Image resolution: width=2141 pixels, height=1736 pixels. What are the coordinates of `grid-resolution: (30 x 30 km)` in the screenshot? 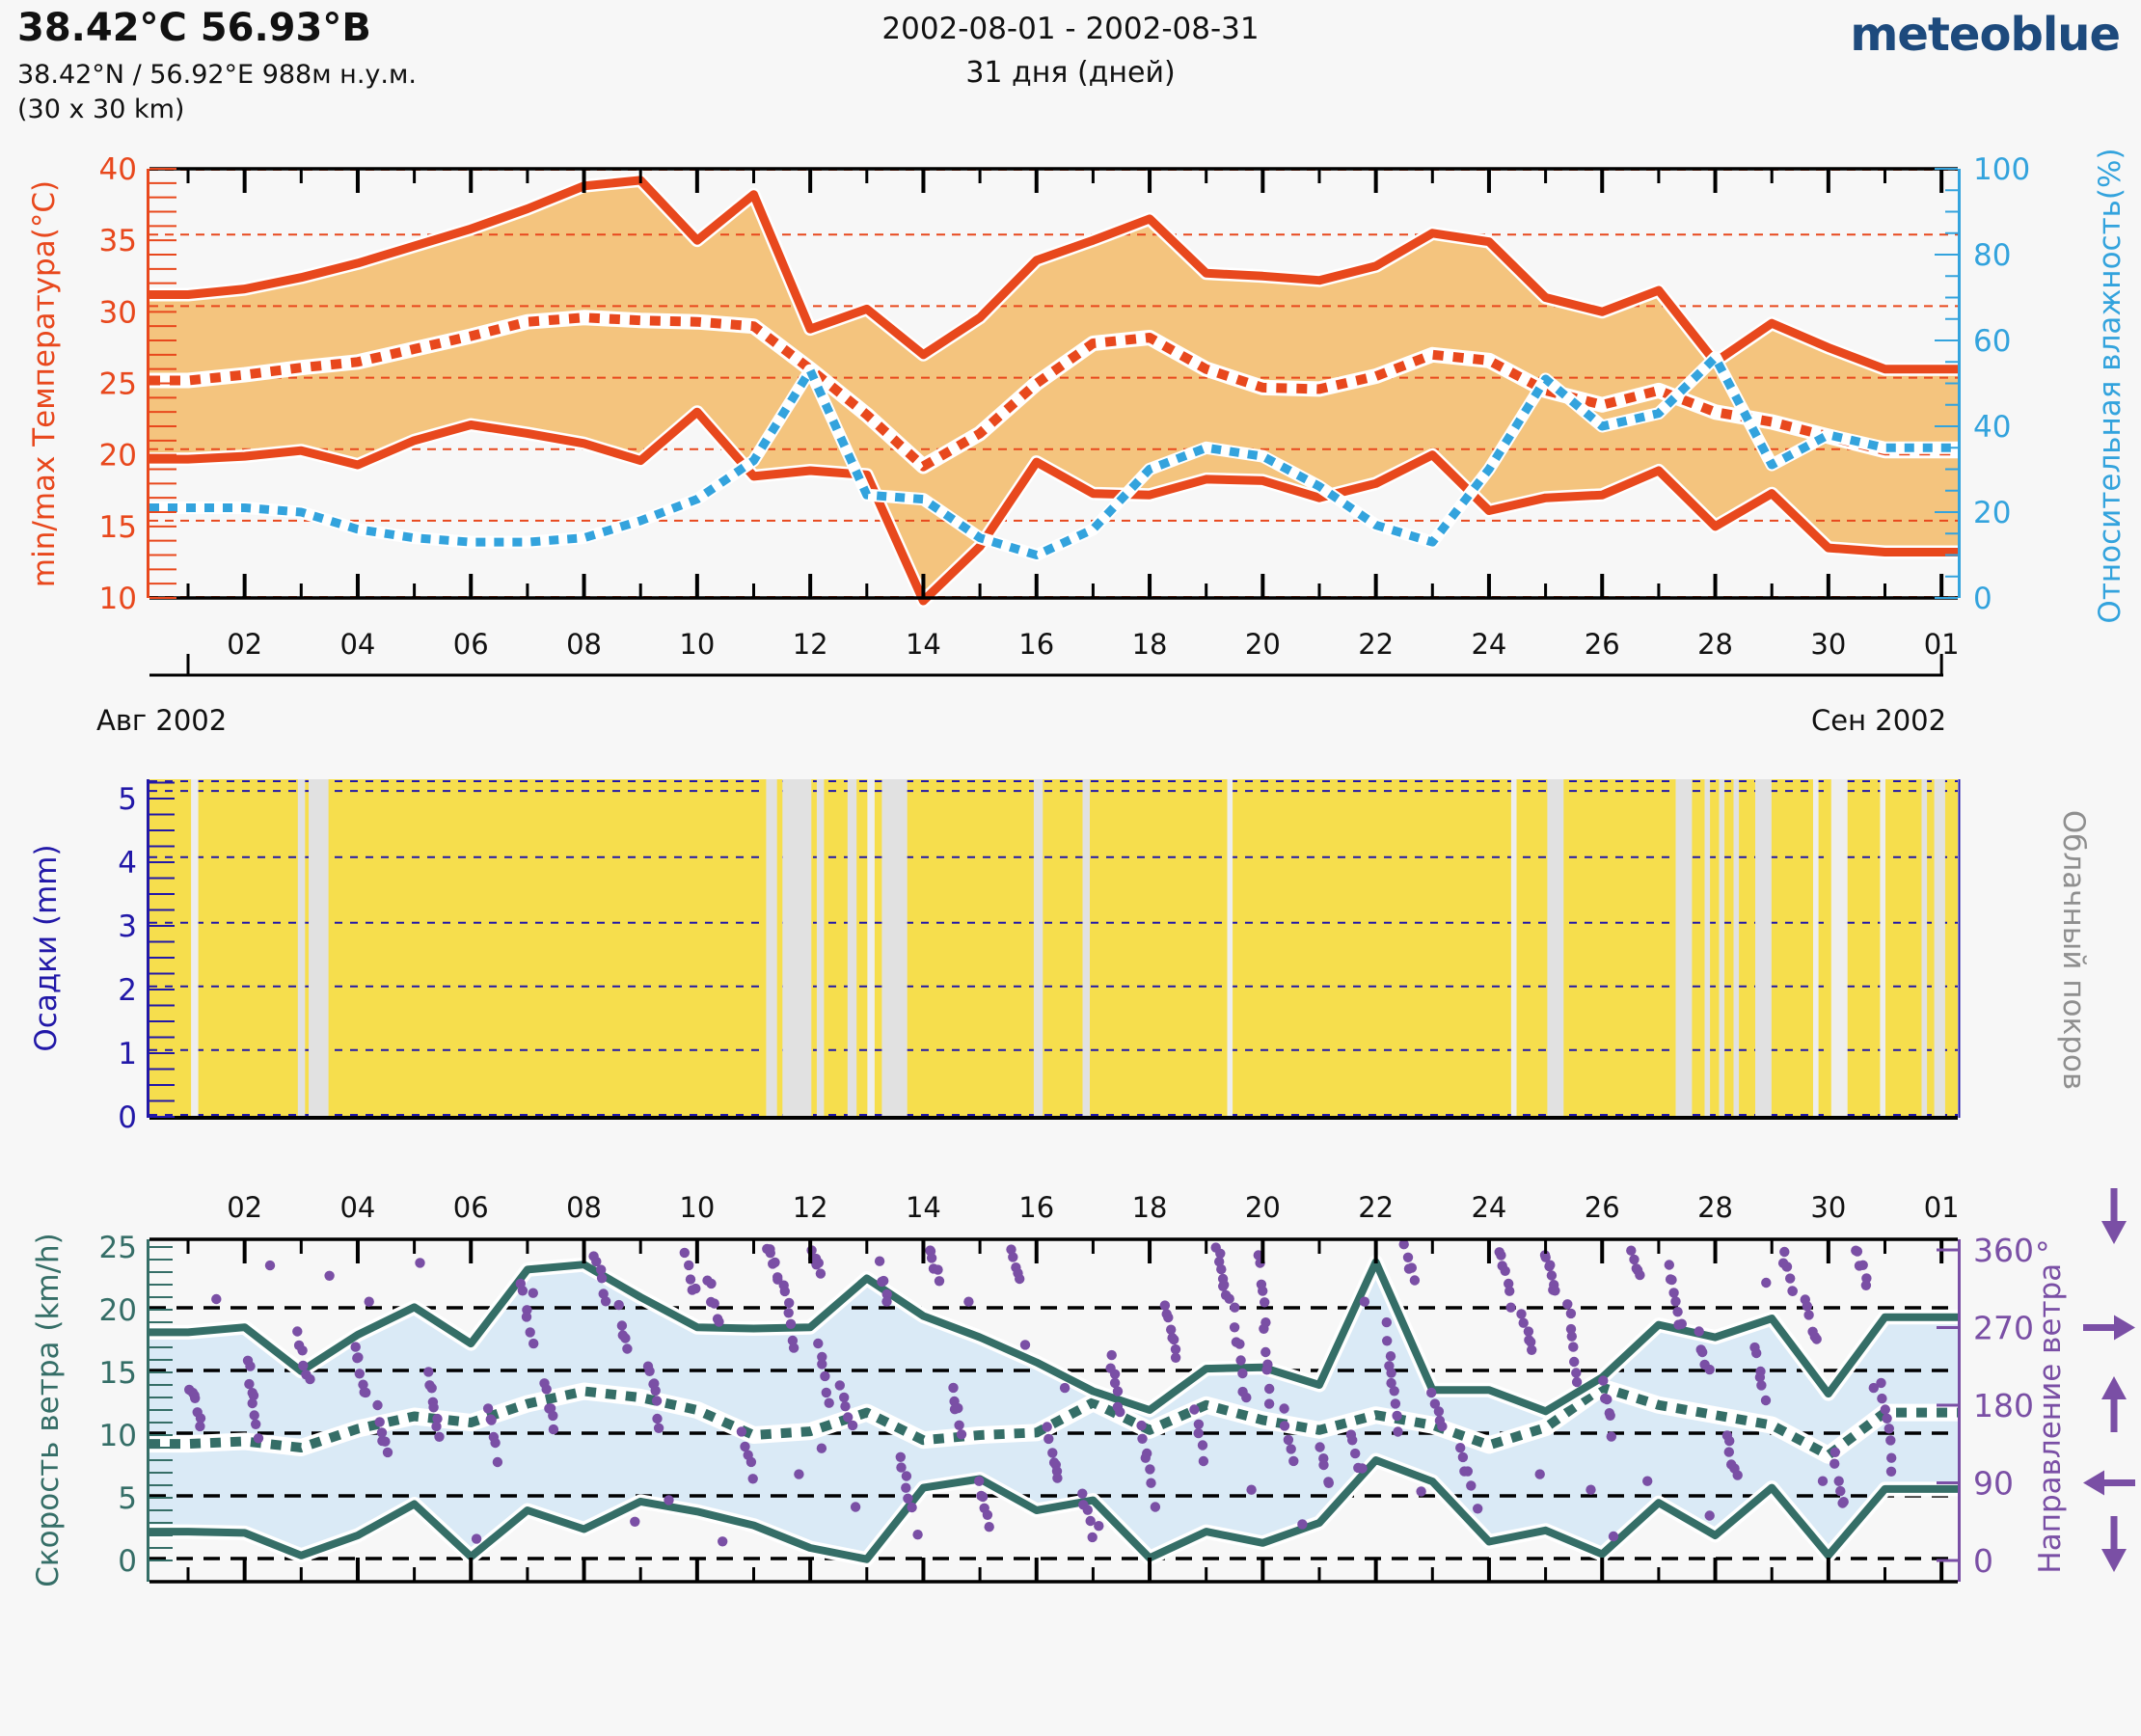 It's located at (101, 110).